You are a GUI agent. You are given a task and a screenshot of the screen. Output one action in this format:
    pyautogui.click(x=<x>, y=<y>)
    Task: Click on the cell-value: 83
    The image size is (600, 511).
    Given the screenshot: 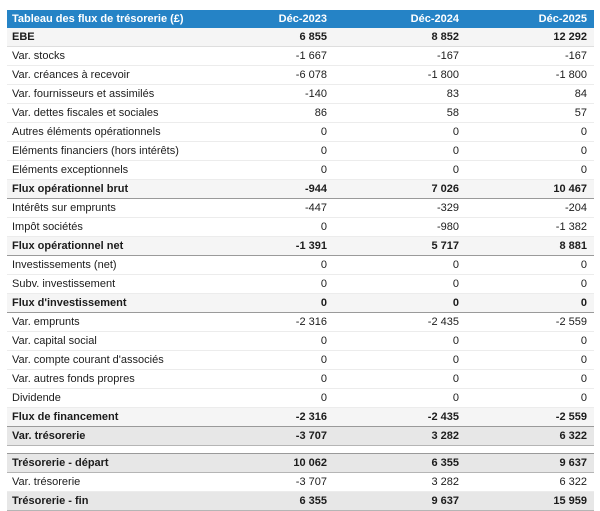 What is the action you would take?
    pyautogui.click(x=400, y=94)
    